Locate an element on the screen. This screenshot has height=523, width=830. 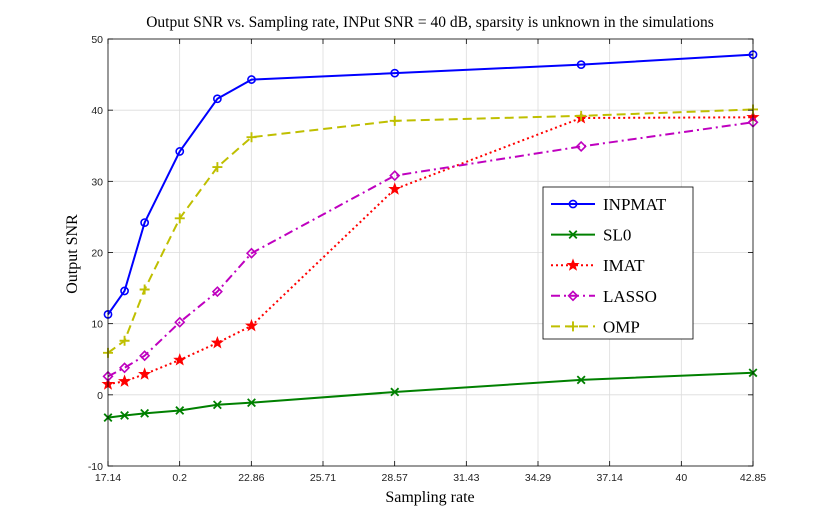
x-tick-label: 40 is located at coordinates (681, 478).